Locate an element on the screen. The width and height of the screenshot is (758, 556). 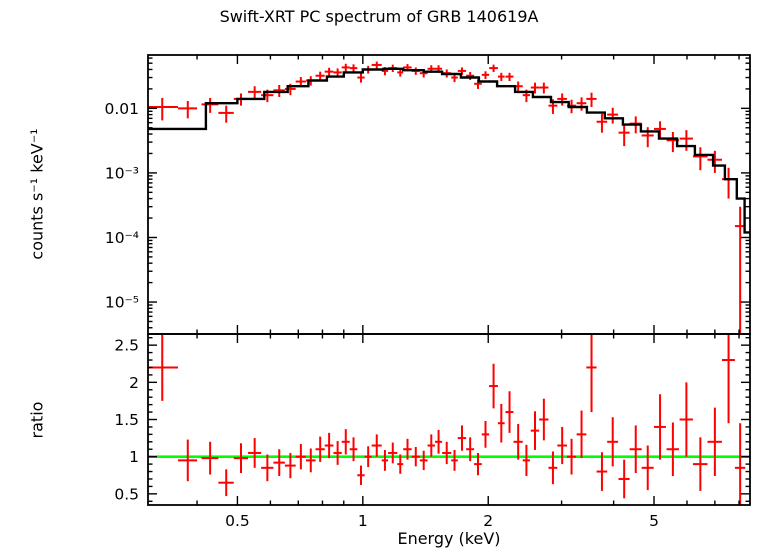
y-tick-label: 10⁻⁵ is located at coordinates (122, 303).